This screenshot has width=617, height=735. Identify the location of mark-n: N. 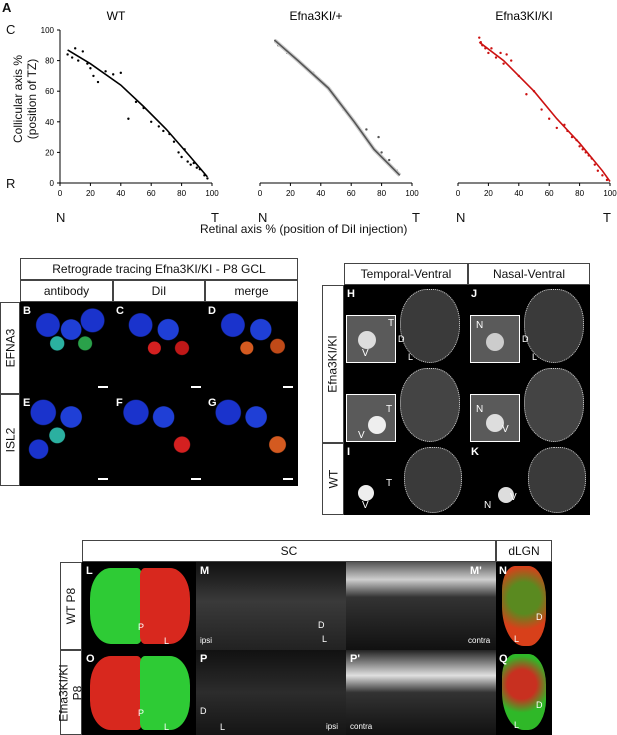
(480, 325).